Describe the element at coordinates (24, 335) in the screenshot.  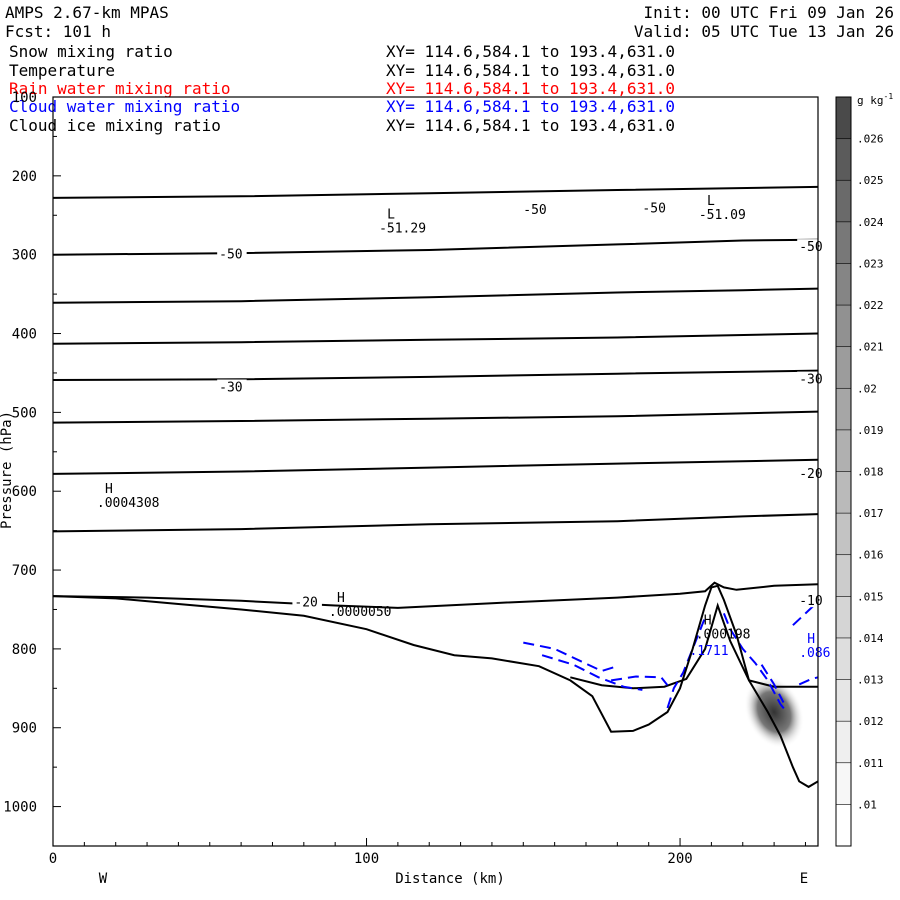
I see `y-tick-label-400: 400` at that location.